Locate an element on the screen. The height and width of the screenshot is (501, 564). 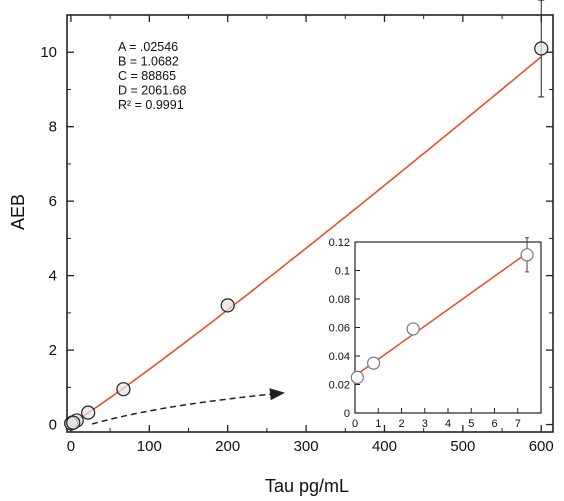
inset-x-tick-label: 1 is located at coordinates (378, 424).